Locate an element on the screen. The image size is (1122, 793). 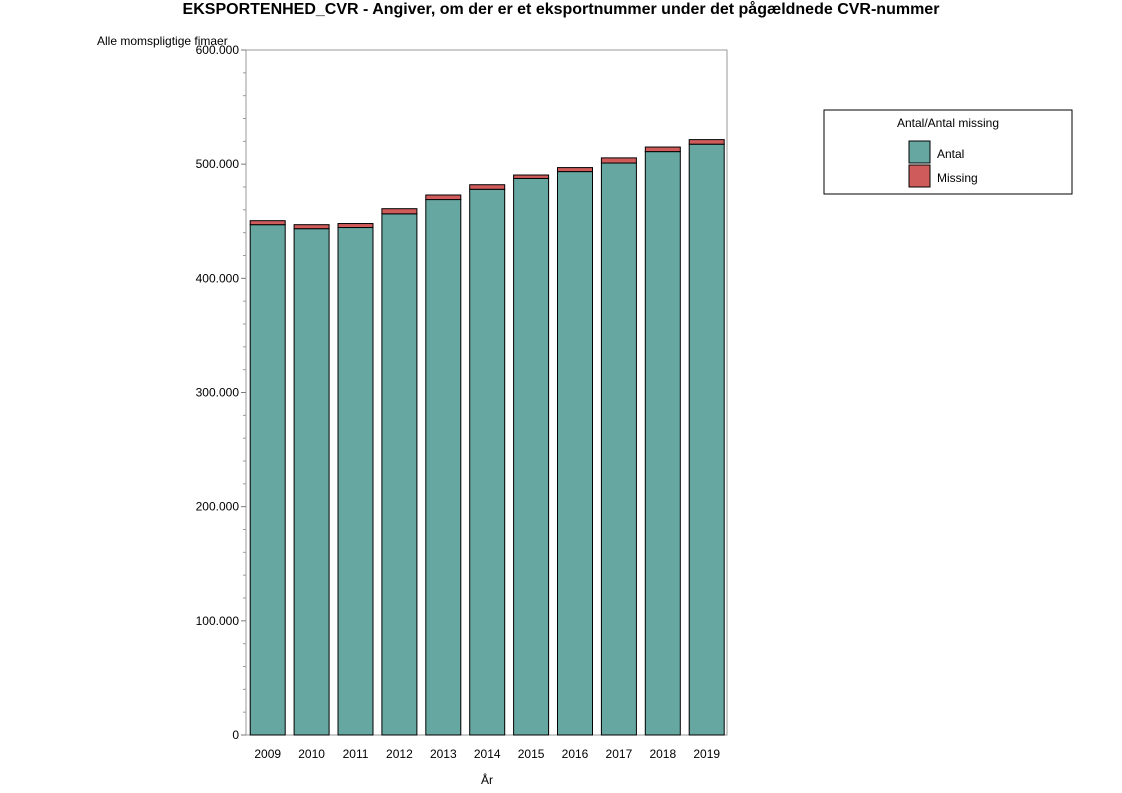
y-tick-label: 600.000 is located at coordinates (218, 50).